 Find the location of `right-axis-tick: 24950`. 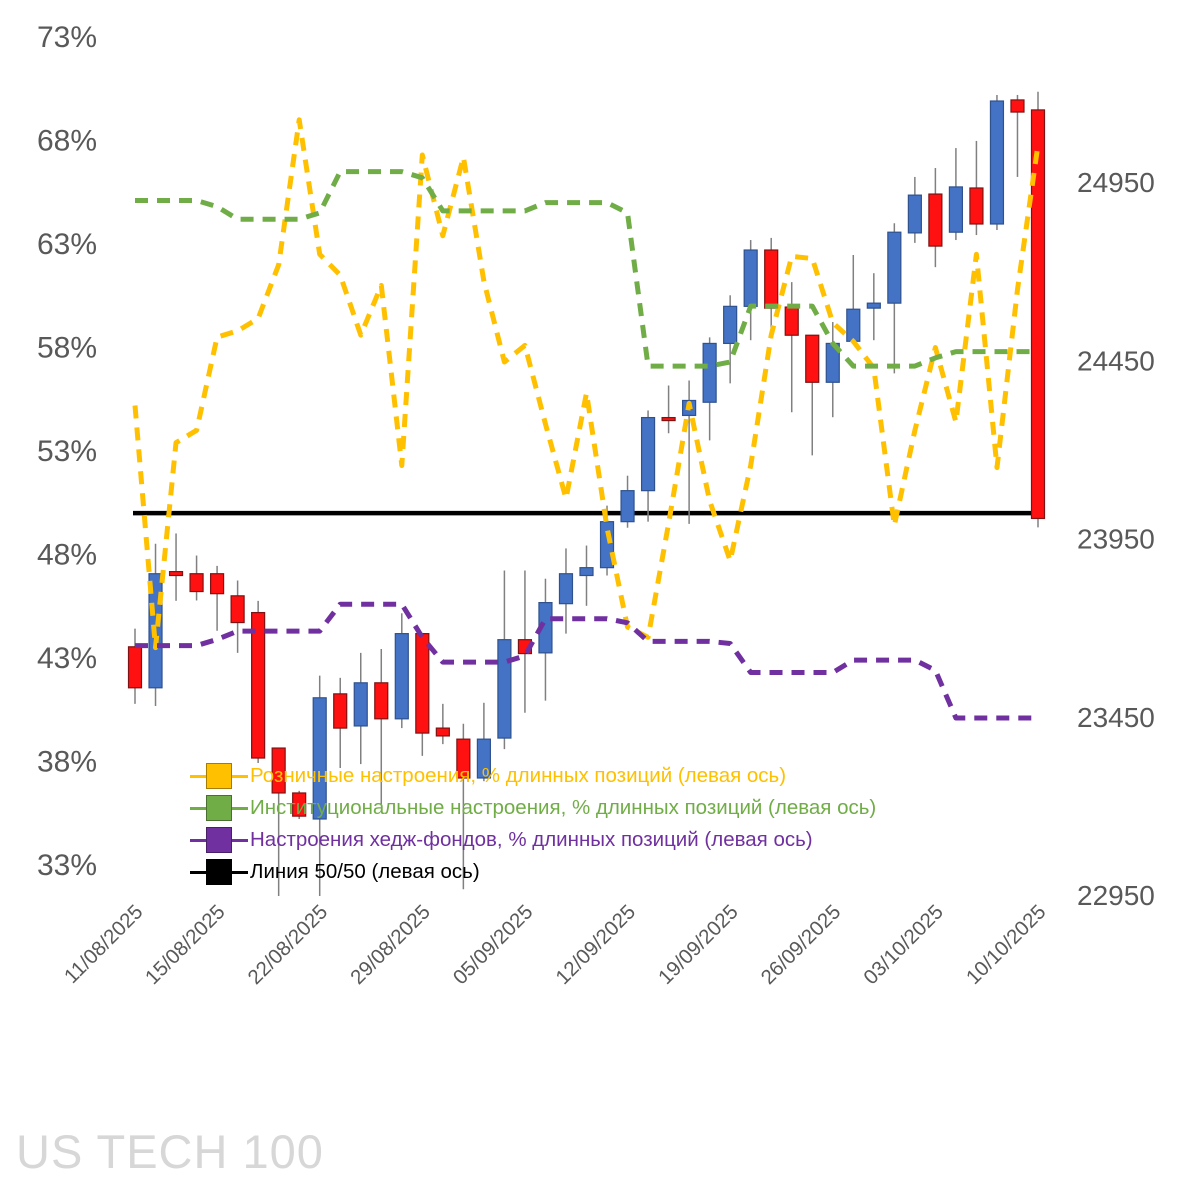

right-axis-tick: 24950 is located at coordinates (1116, 182).